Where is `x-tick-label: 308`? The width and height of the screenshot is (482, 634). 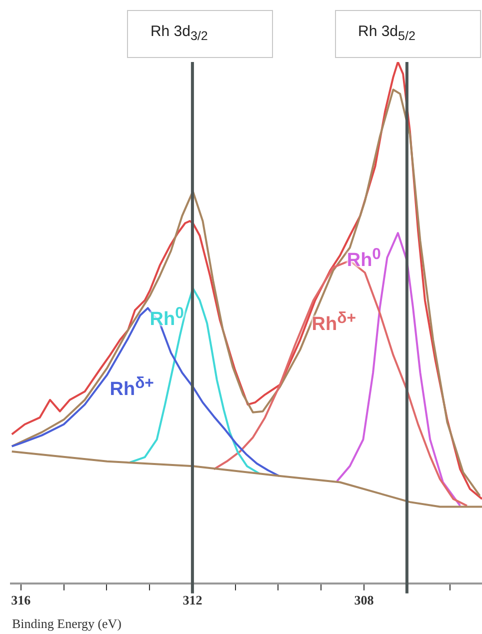 x-tick-label: 308 is located at coordinates (364, 600).